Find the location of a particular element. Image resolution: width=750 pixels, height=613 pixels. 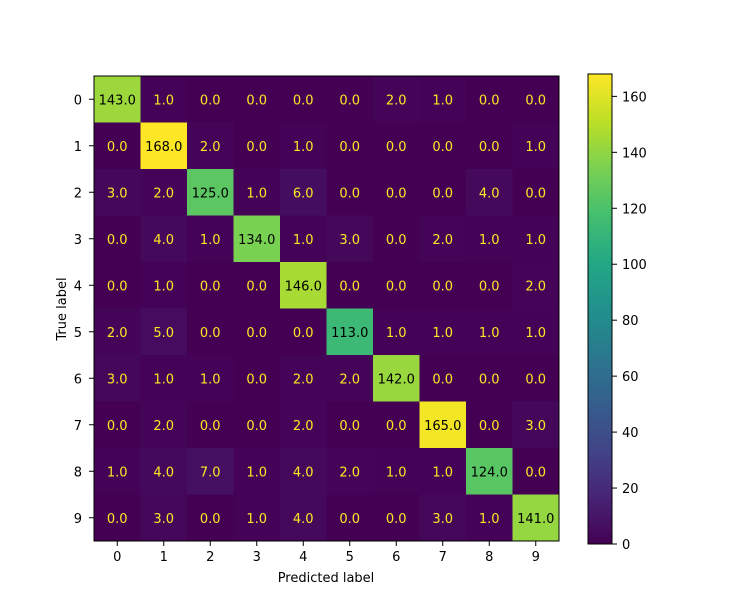

matrix-cell-label-0-3: 0.0 is located at coordinates (256, 100).